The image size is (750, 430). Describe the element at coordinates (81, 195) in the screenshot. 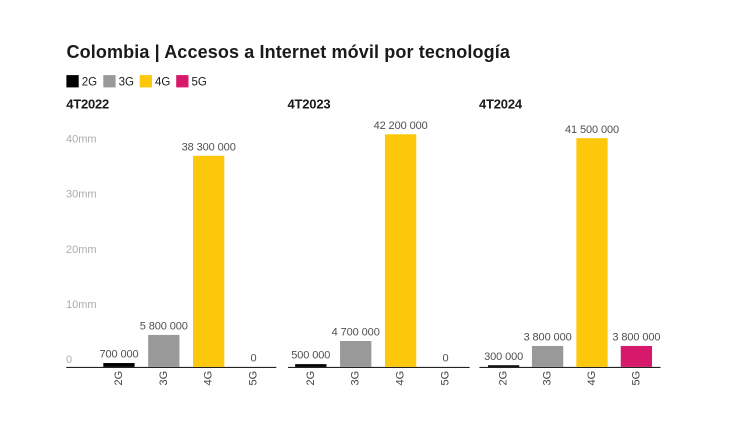

I see `svg-text: 30mm` at that location.